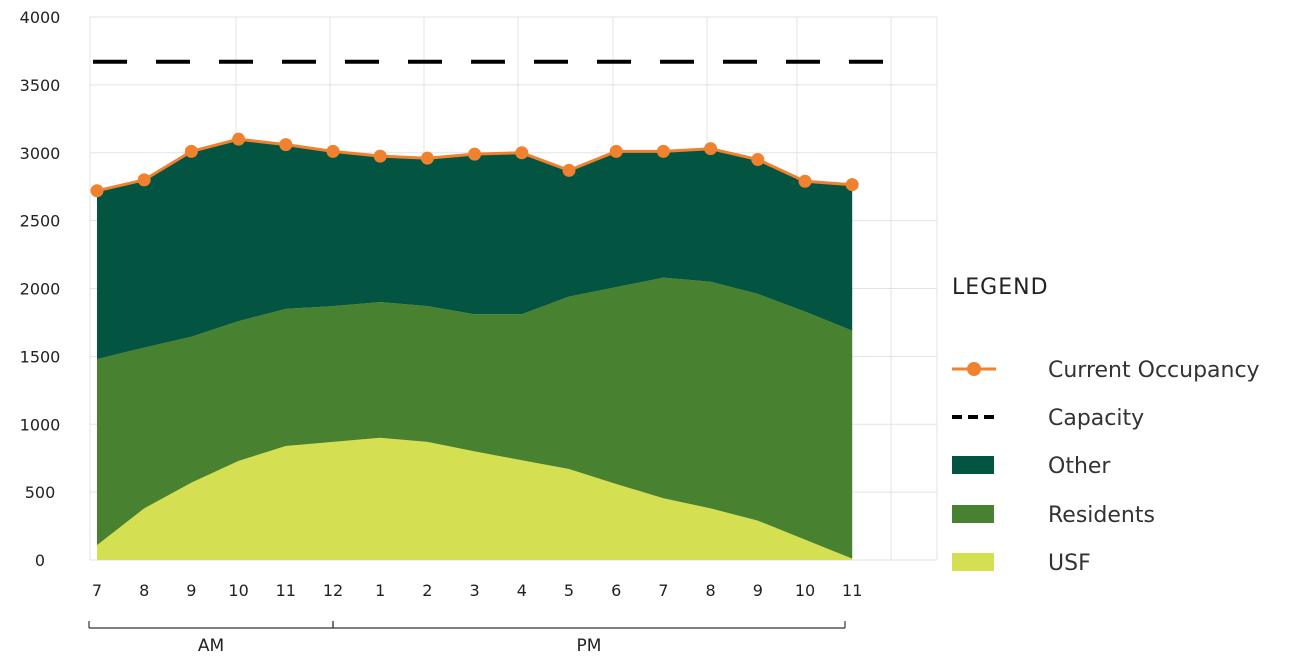 This screenshot has width=1300, height=659. What do you see at coordinates (380, 590) in the screenshot?
I see `x-tick-label: 1` at bounding box center [380, 590].